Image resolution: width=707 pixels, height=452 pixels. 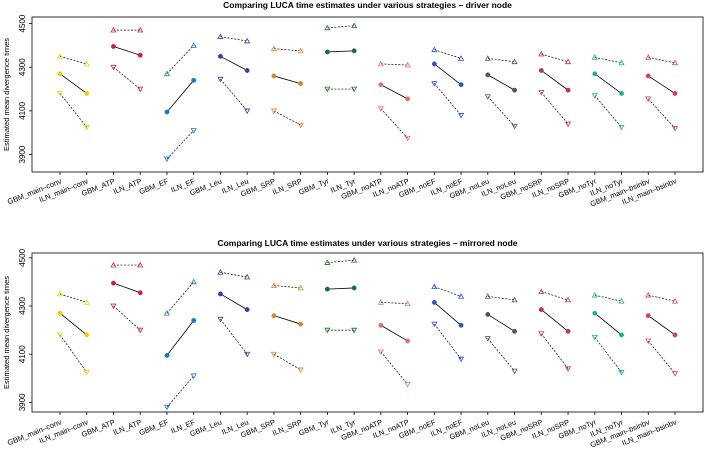 What do you see at coordinates (22, 154) in the screenshot?
I see `y-tick-label: 3900` at bounding box center [22, 154].